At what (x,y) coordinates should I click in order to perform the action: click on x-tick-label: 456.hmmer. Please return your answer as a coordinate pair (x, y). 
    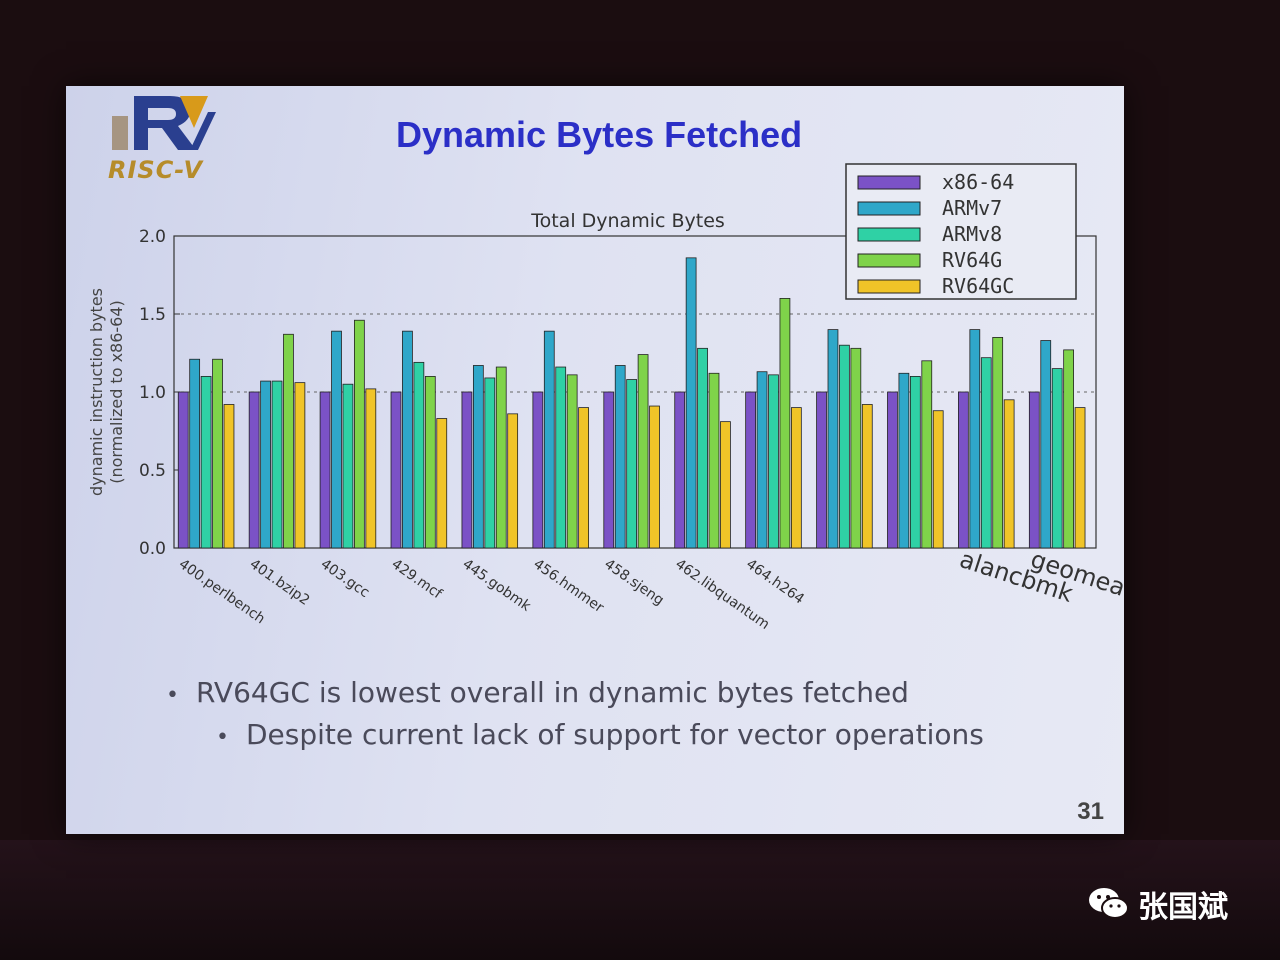
    Looking at the image, I should click on (568, 586).